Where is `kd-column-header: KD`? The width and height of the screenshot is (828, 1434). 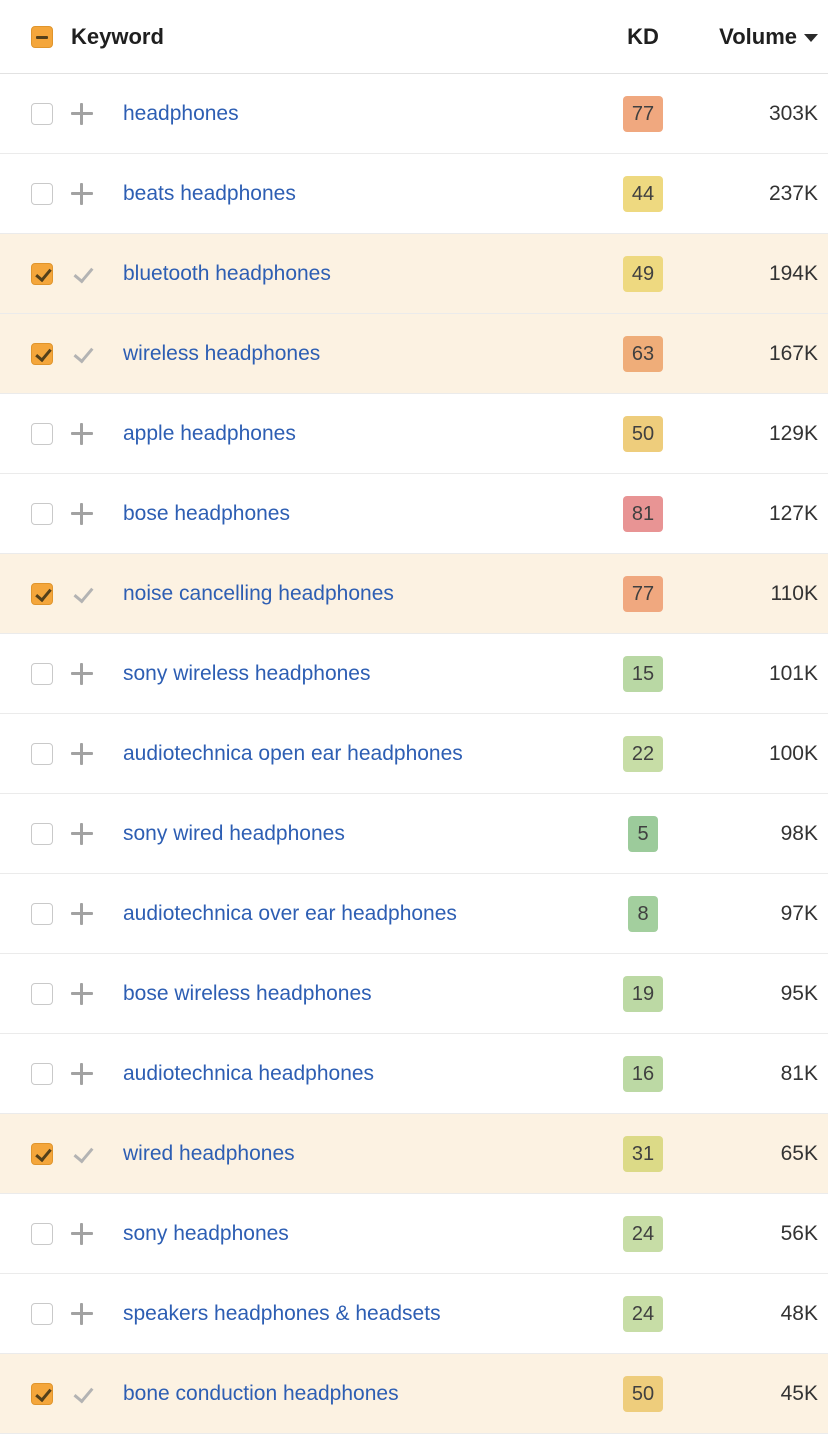
kd-column-header: KD is located at coordinates (643, 36).